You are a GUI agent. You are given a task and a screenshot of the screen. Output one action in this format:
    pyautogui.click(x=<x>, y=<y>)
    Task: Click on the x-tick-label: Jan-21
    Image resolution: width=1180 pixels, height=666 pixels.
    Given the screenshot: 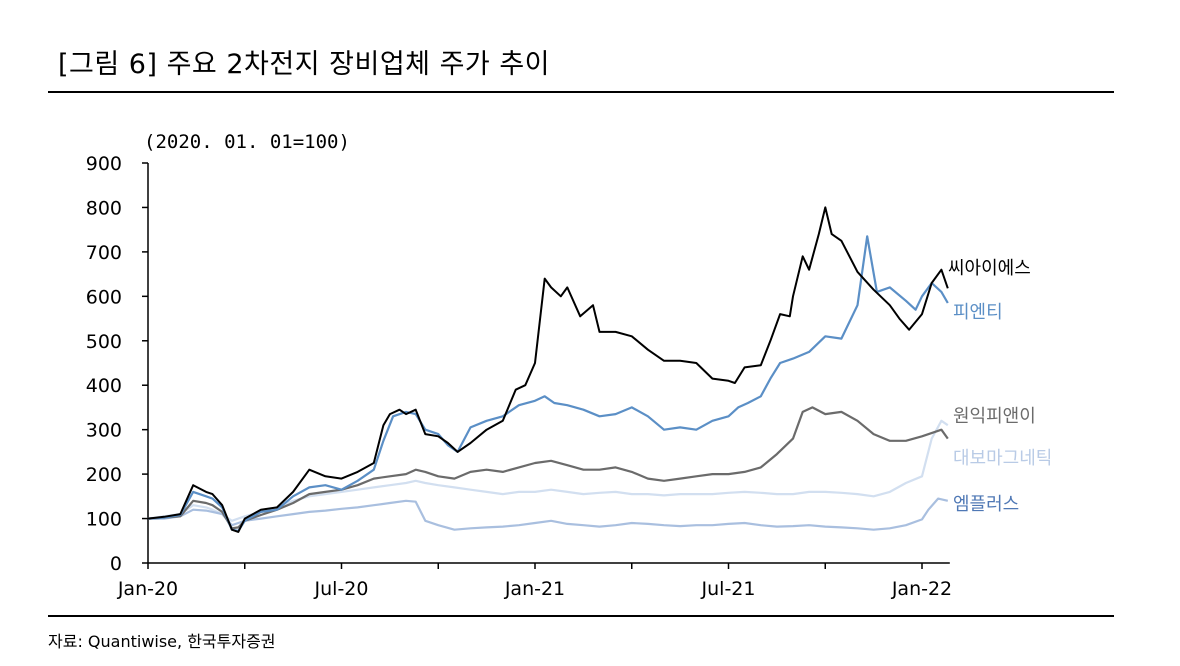 What is the action you would take?
    pyautogui.click(x=534, y=589)
    